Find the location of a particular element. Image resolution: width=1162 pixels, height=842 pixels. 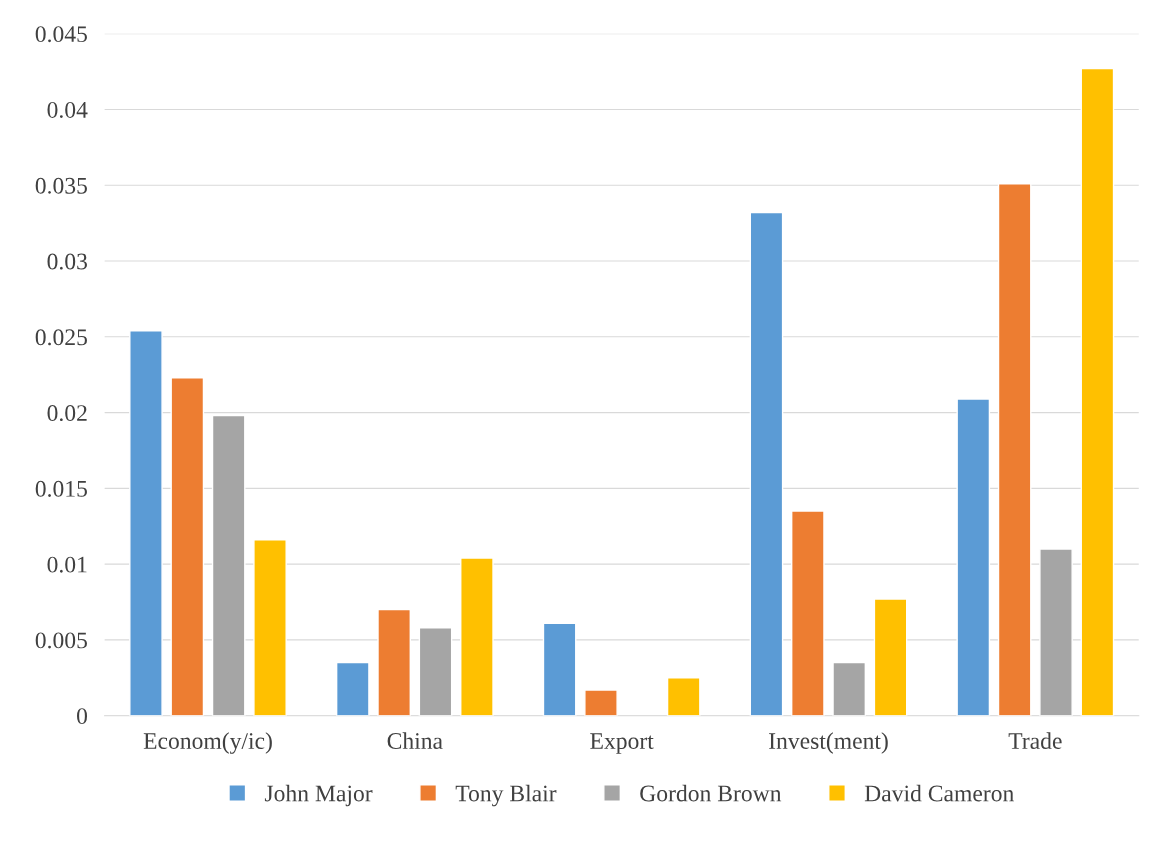

y-tick-label: 0.005 is located at coordinates (61, 640).